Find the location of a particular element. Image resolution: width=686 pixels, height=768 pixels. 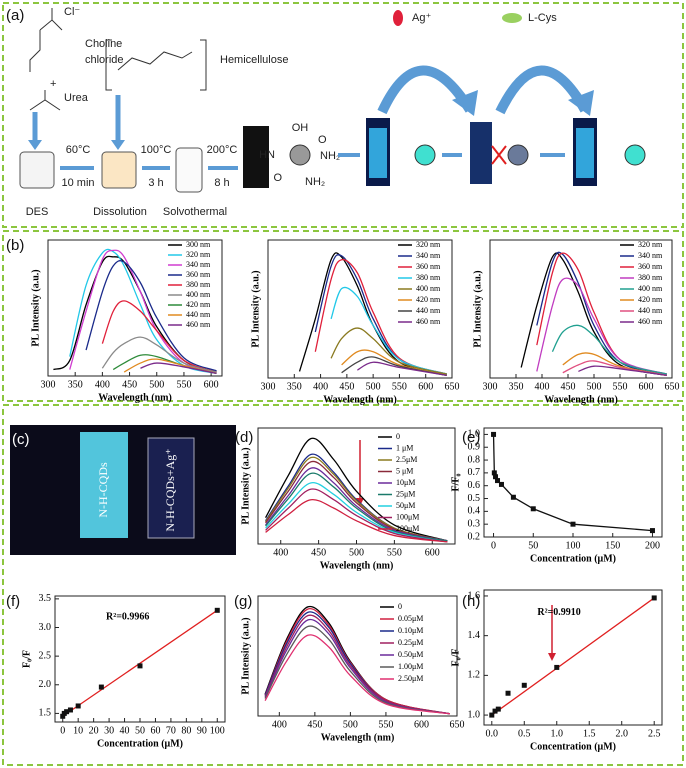

x-tick-label: 50 is located at coordinates (533, 545).